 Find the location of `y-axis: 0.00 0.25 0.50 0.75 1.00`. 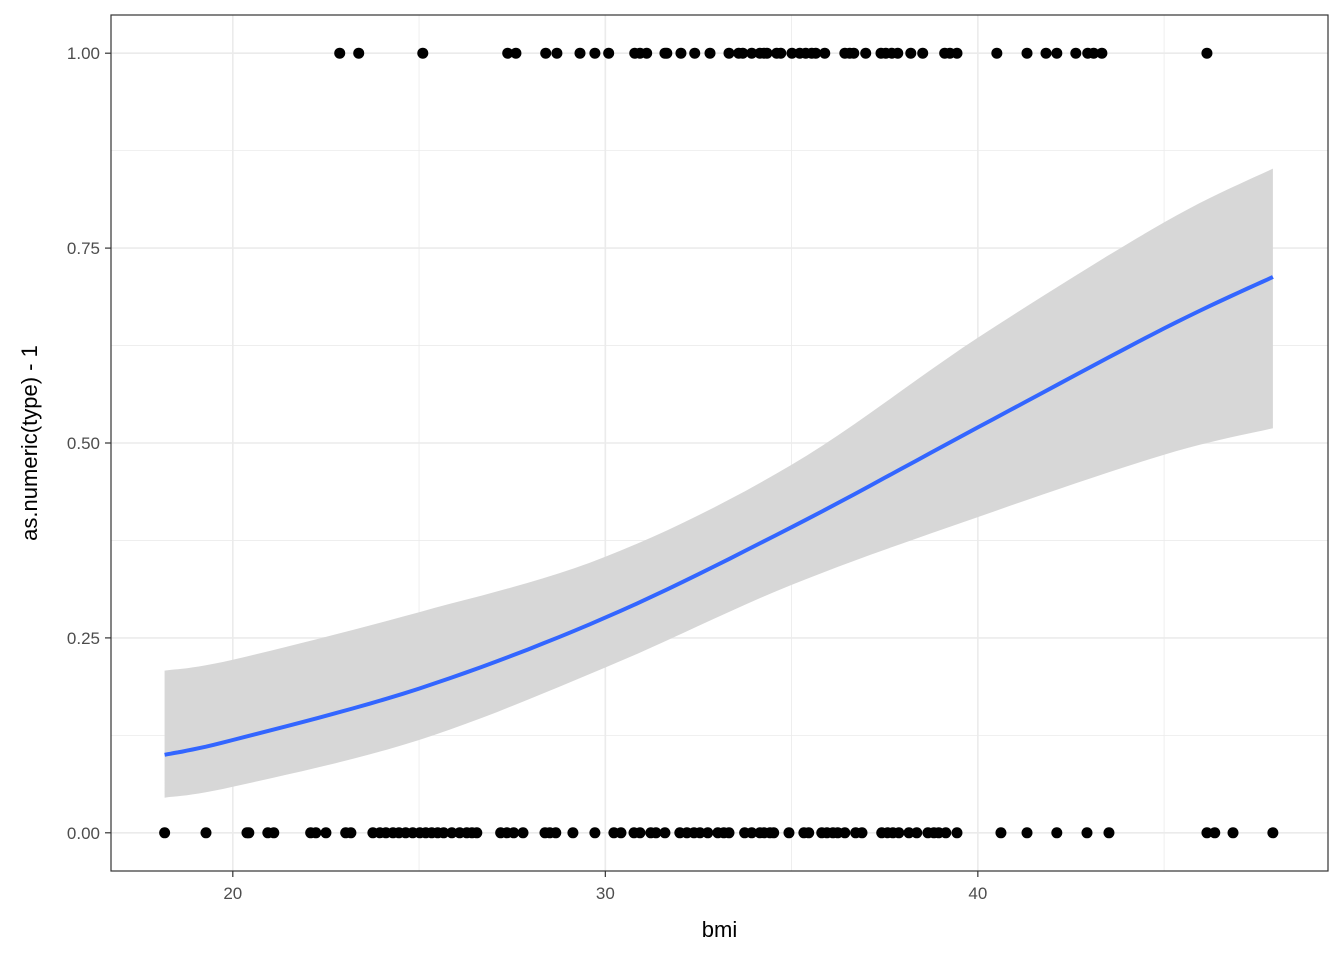

y-axis: 0.00 0.25 0.50 0.75 1.00 is located at coordinates (89, 443).